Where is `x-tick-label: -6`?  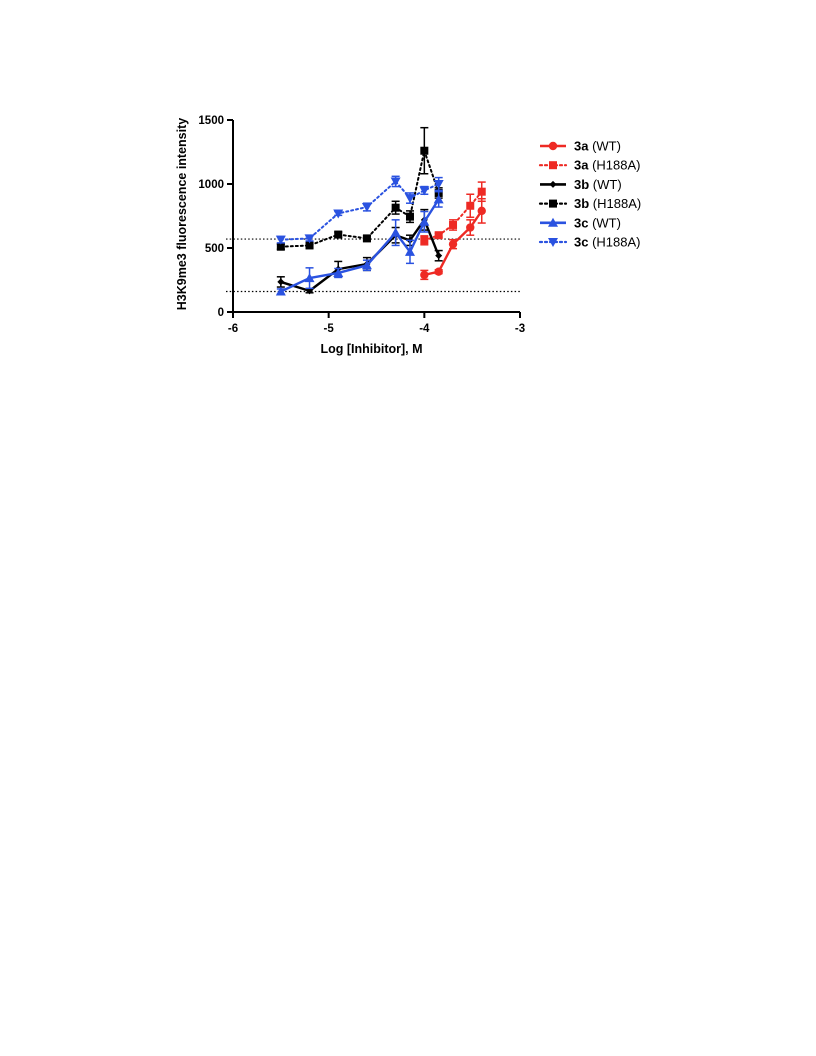
x-tick-label: -6 is located at coordinates (233, 329).